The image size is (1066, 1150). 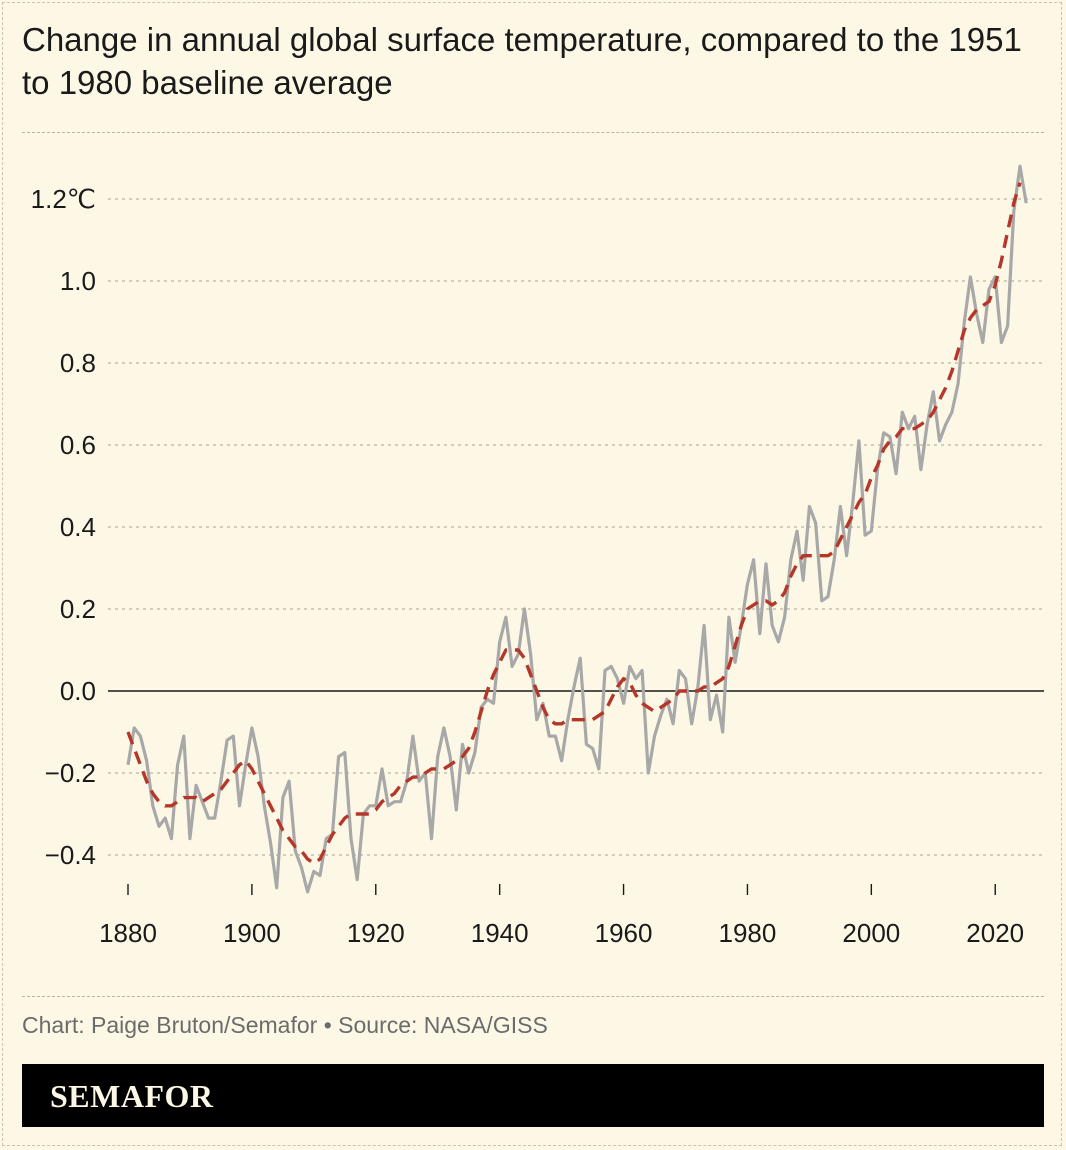 What do you see at coordinates (533, 996) in the screenshot?
I see `bottom-divider` at bounding box center [533, 996].